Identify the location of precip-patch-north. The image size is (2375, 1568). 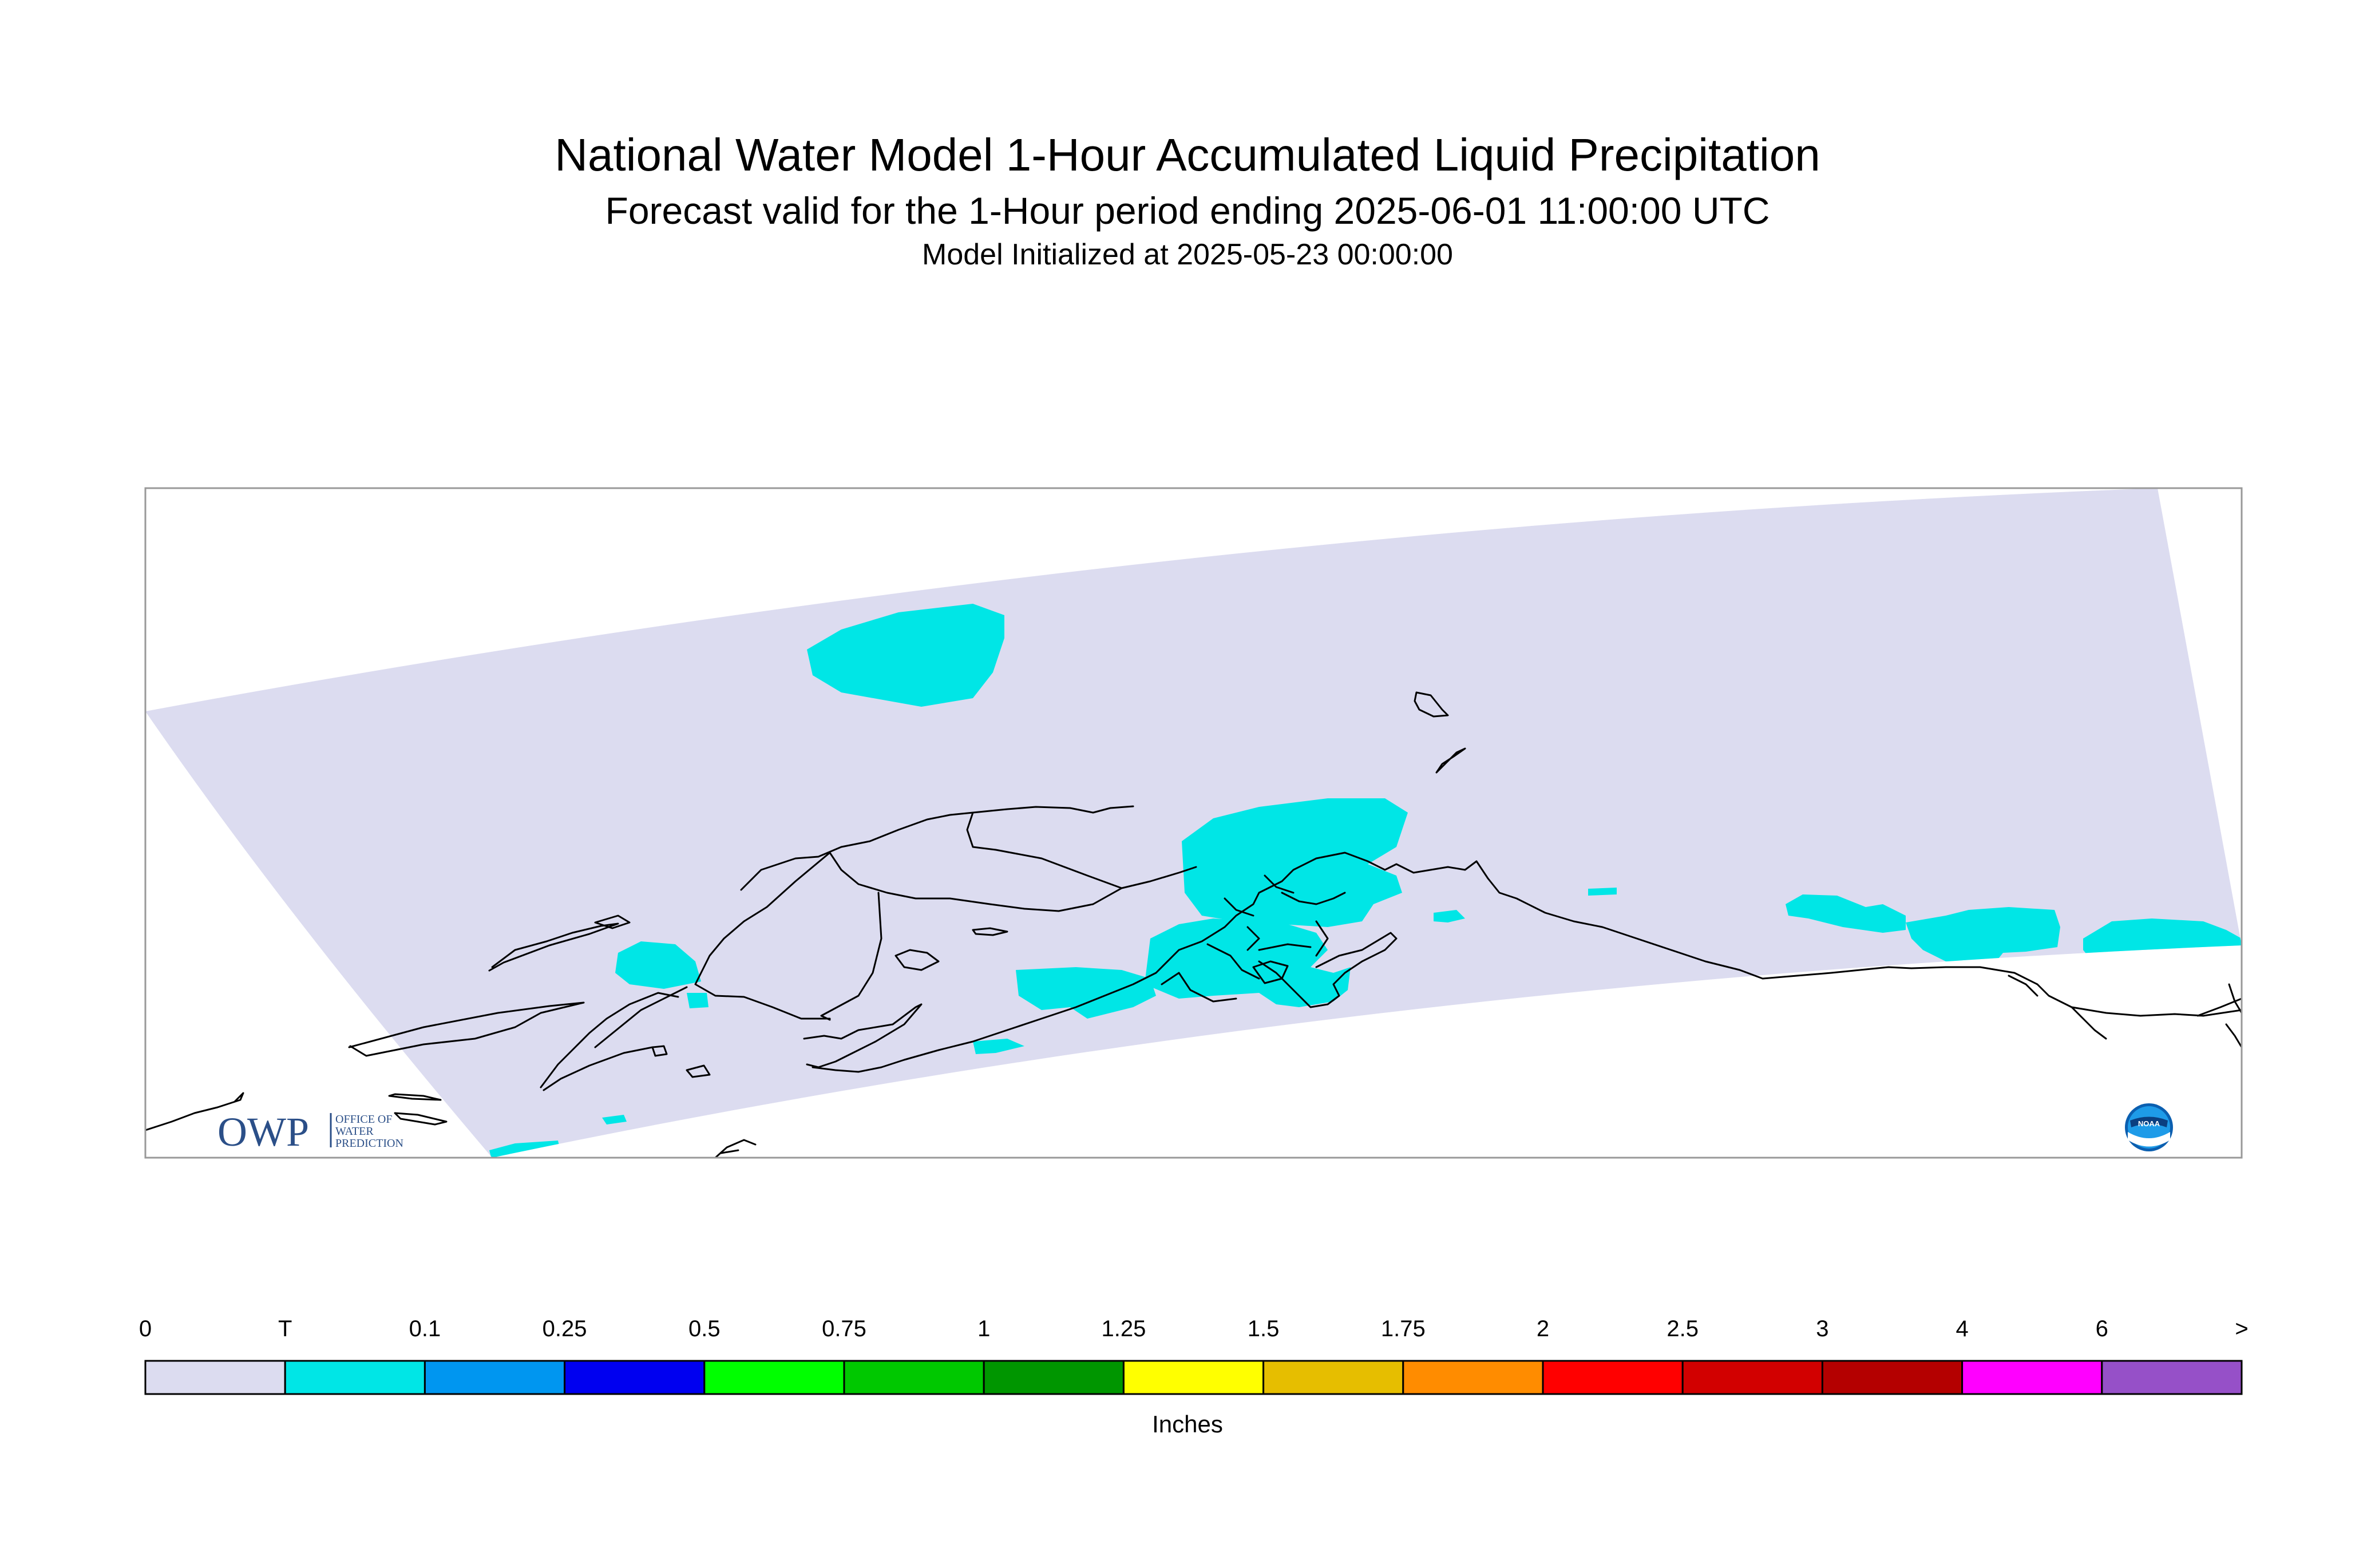
(906, 655).